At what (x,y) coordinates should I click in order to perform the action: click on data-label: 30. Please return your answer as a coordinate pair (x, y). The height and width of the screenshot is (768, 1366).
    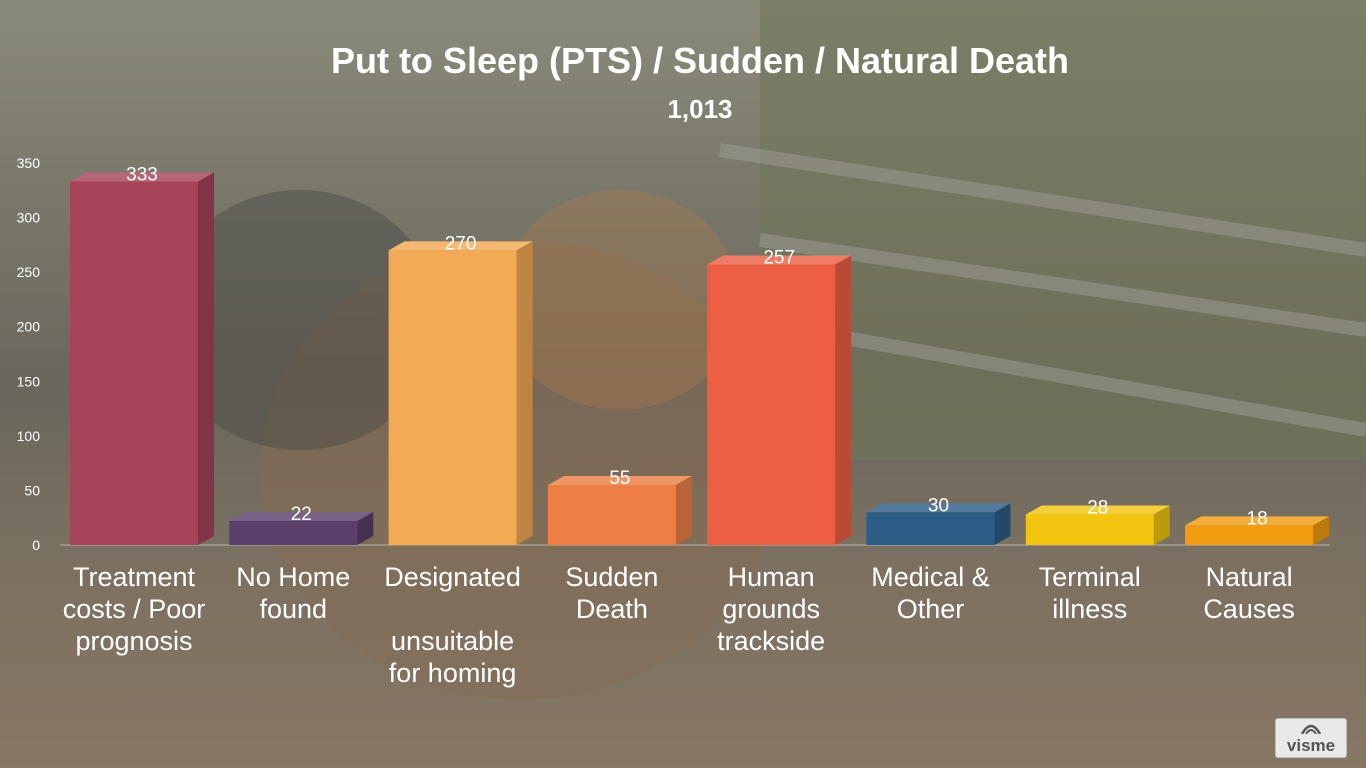
    Looking at the image, I should click on (938, 505).